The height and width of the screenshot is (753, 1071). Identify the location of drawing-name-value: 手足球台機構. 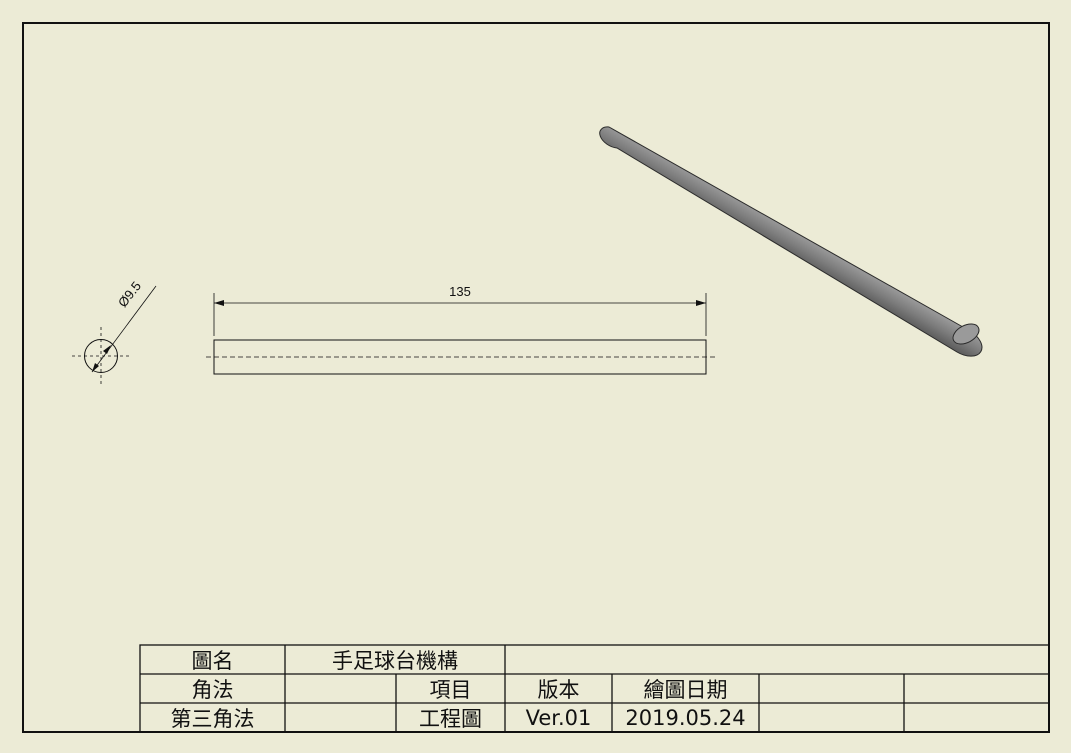
(395, 660).